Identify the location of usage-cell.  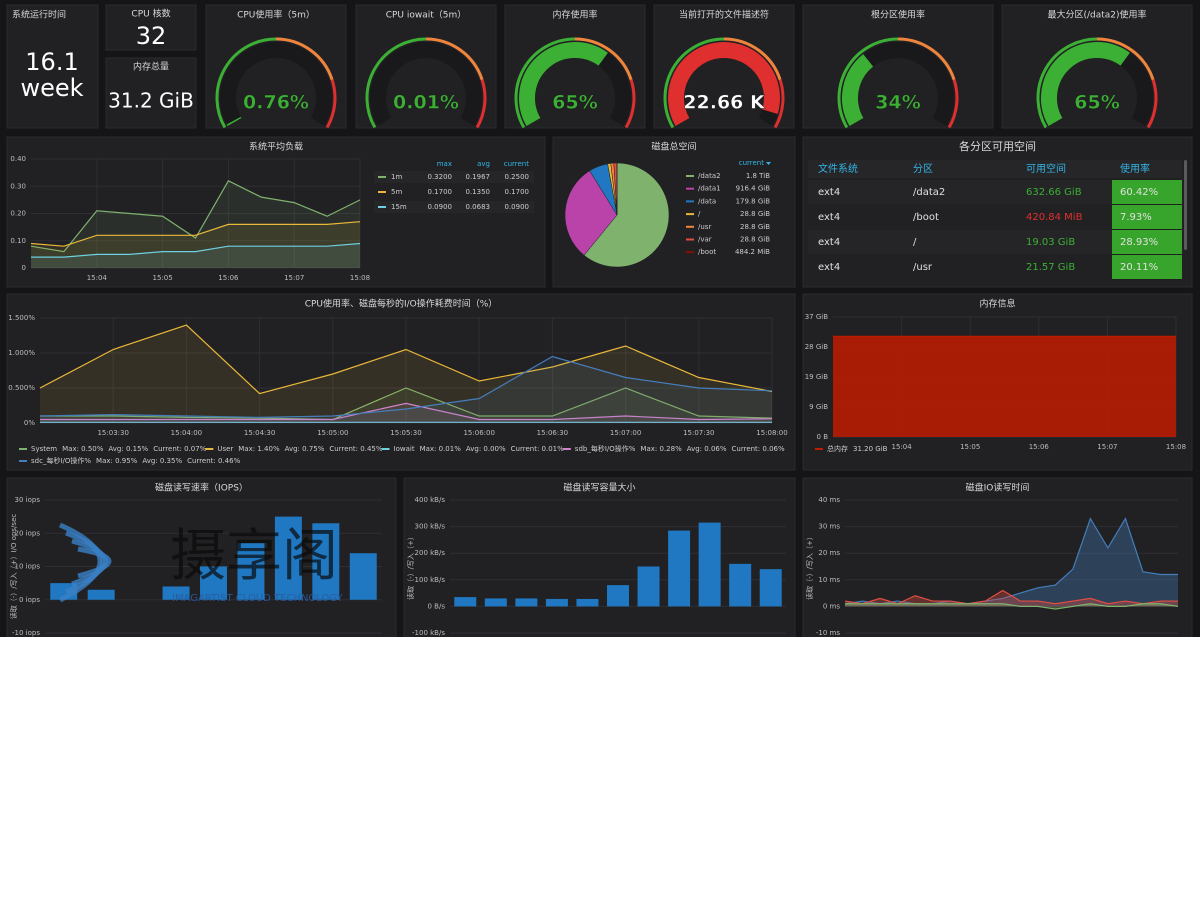
(1147, 192).